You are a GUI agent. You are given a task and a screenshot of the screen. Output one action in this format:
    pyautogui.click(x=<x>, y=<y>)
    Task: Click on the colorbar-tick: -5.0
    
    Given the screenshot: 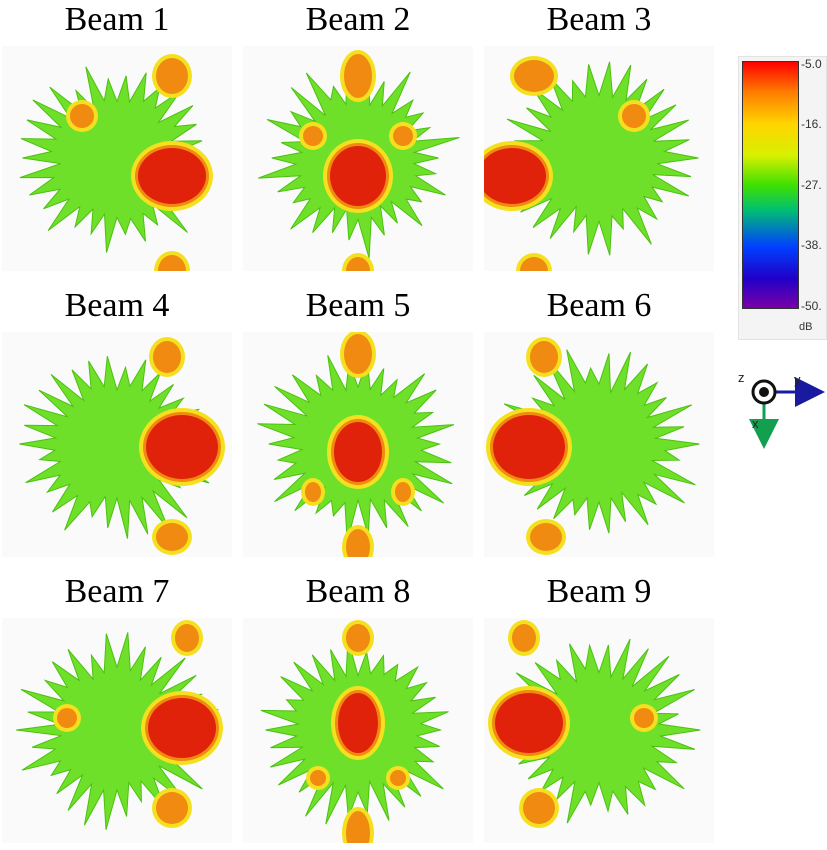 What is the action you would take?
    pyautogui.click(x=811, y=64)
    